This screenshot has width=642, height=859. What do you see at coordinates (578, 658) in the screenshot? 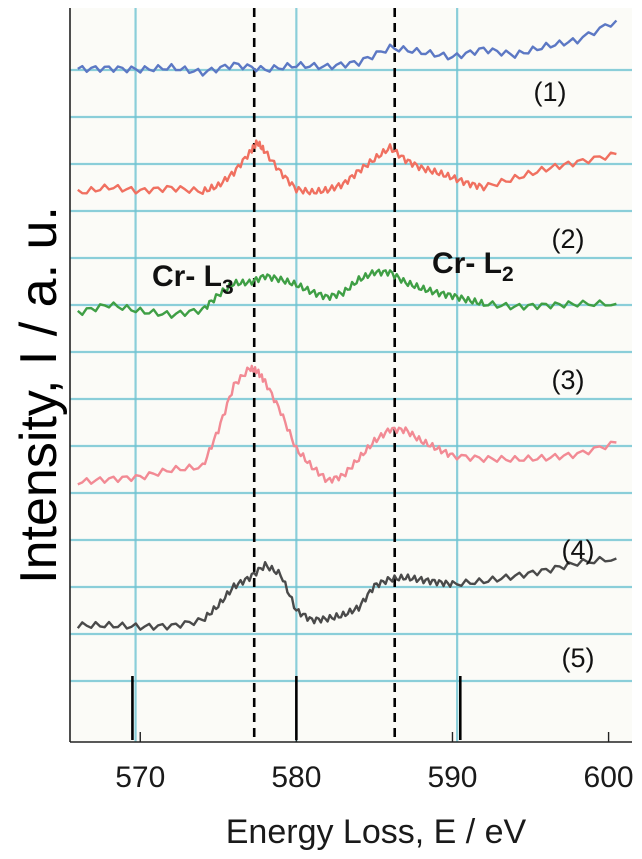
I see `series-label-5: (5)` at bounding box center [578, 658].